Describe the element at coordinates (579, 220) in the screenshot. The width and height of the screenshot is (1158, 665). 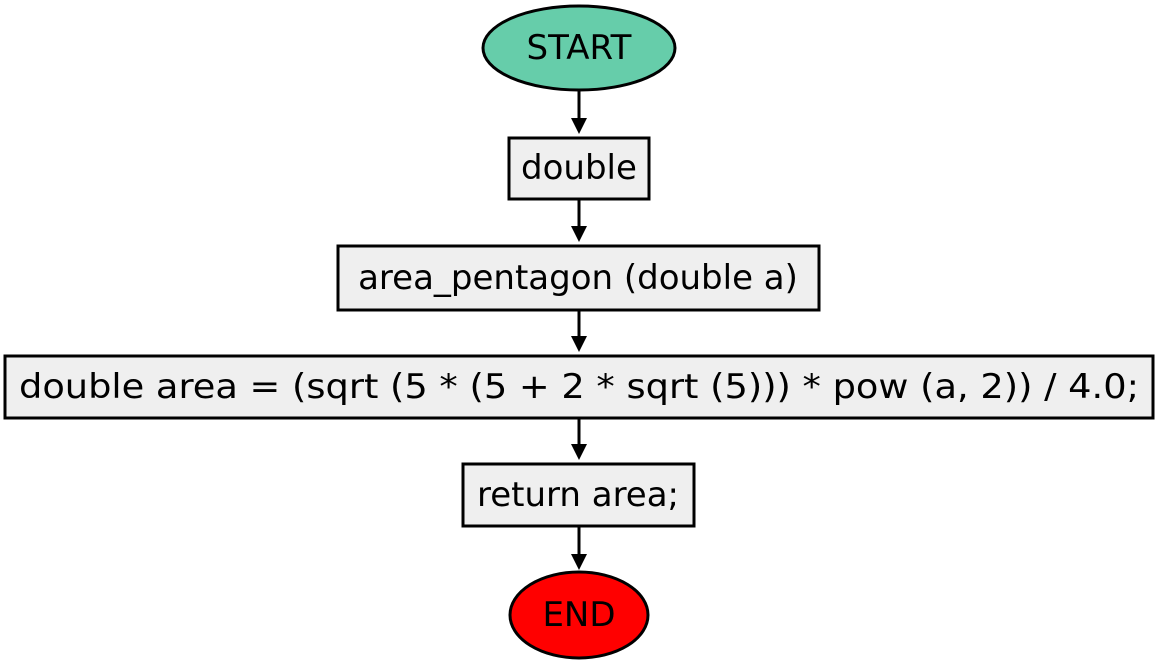
I see `edge-return-type-to-signature` at that location.